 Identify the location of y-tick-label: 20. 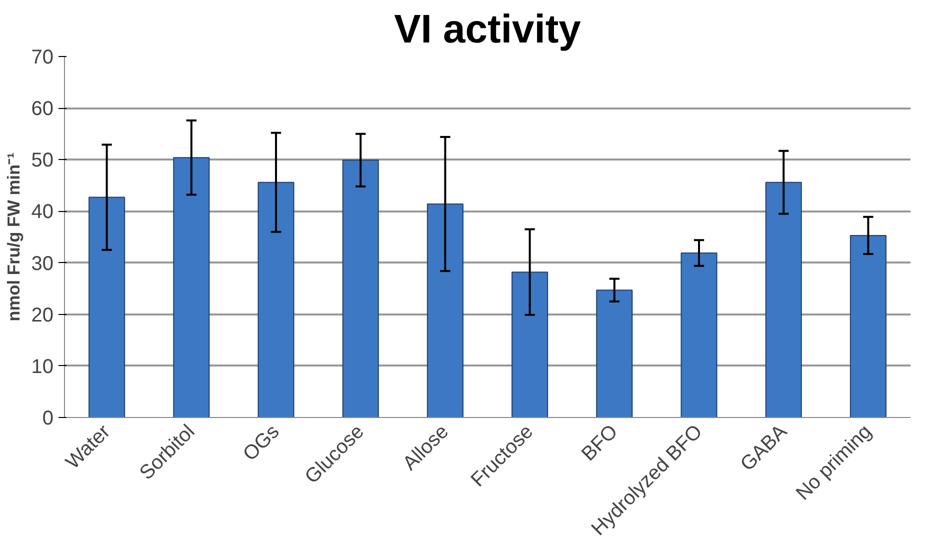
(42, 315).